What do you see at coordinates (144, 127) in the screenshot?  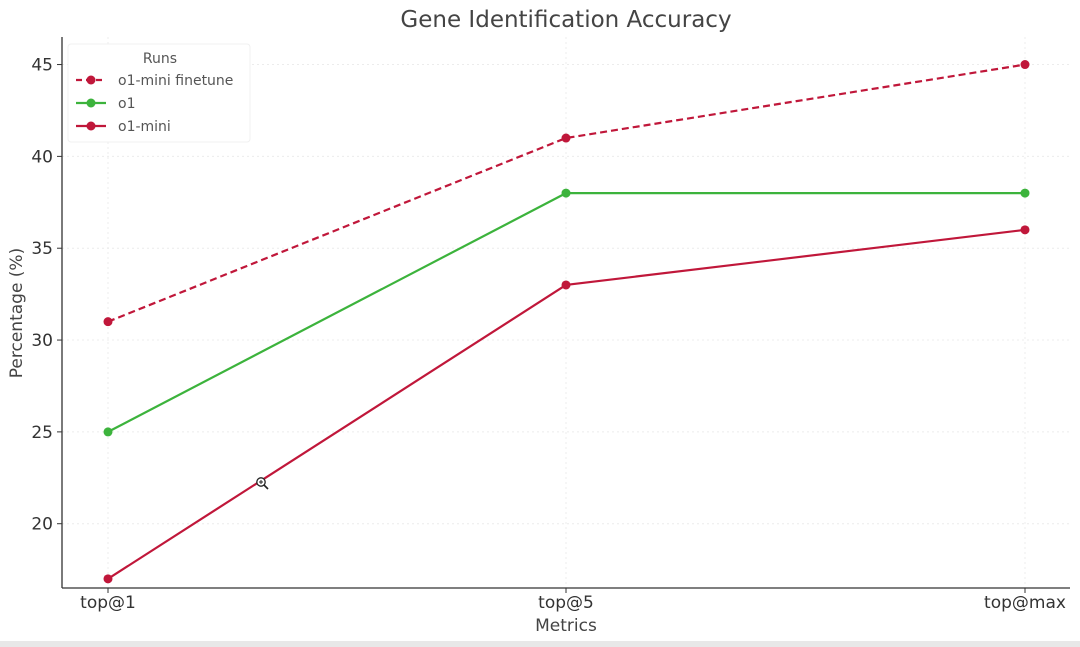 I see `legend-label: o1-mini` at bounding box center [144, 127].